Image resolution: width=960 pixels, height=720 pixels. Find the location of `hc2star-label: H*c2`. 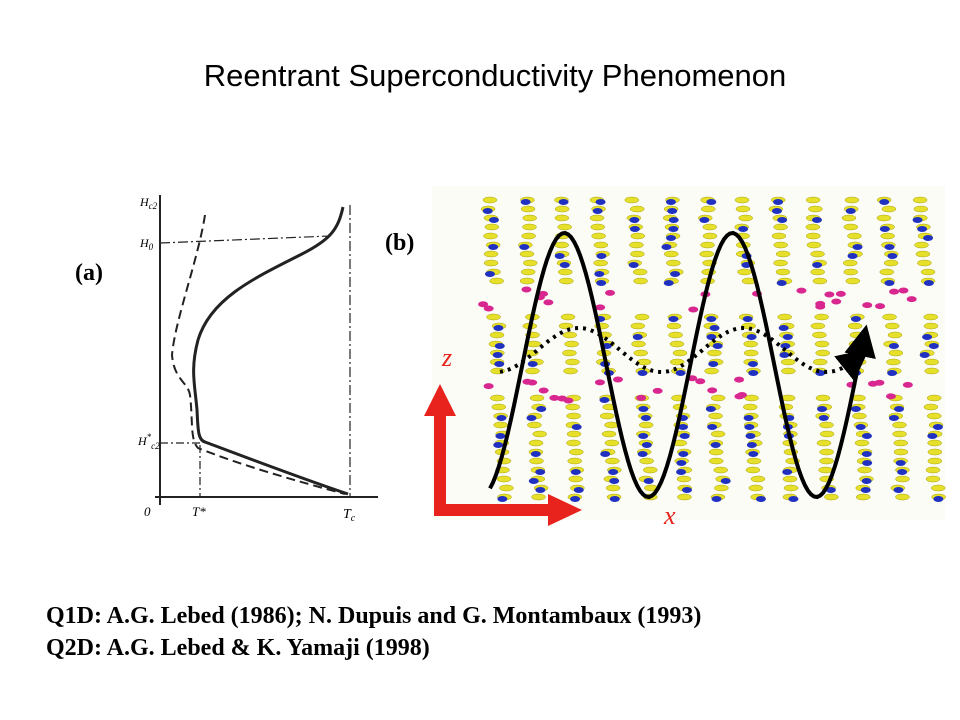

hc2star-label: H*c2 is located at coordinates (148, 441).